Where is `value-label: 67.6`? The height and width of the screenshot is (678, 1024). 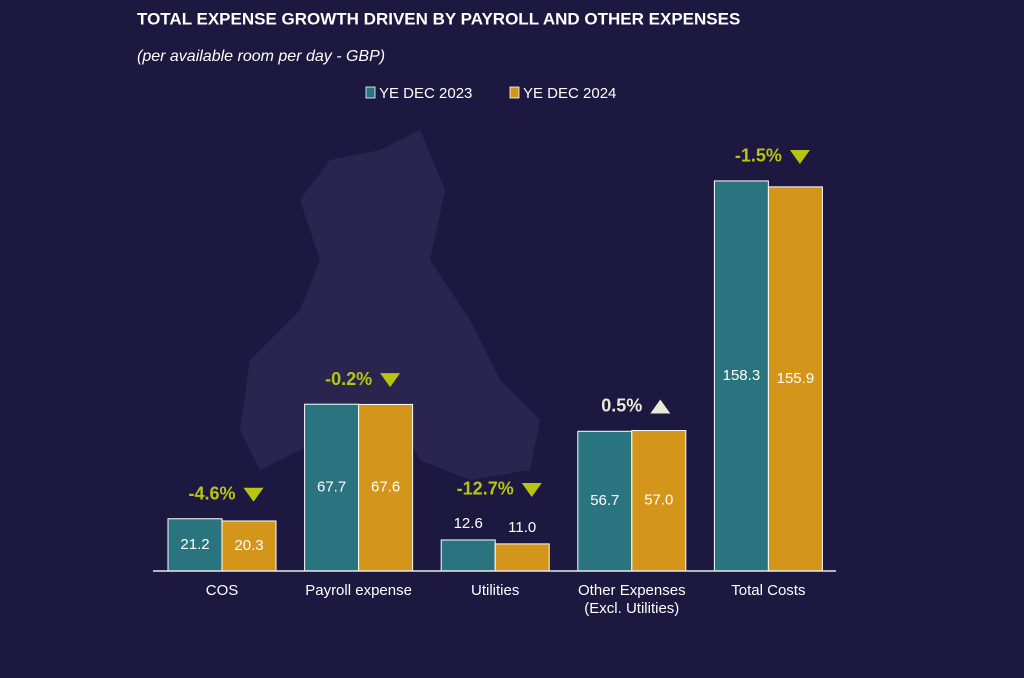 value-label: 67.6 is located at coordinates (385, 487).